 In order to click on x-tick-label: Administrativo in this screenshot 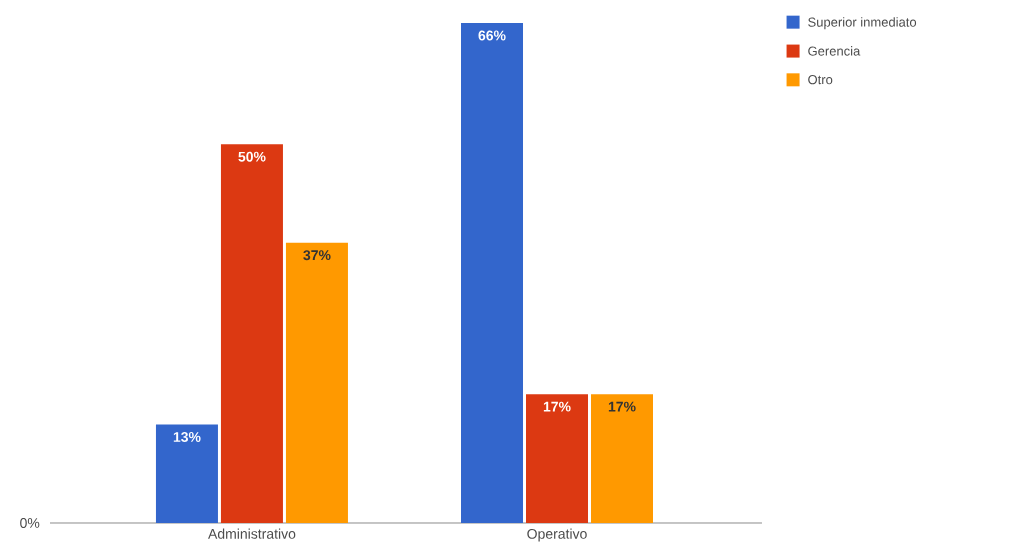, I will do `click(252, 533)`.